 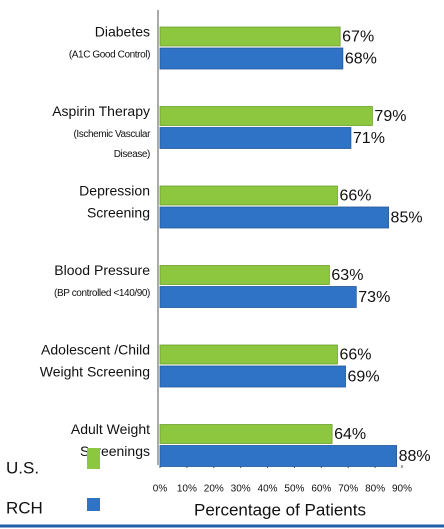 What do you see at coordinates (112, 134) in the screenshot?
I see `category-note: (Ischemic Vascular` at bounding box center [112, 134].